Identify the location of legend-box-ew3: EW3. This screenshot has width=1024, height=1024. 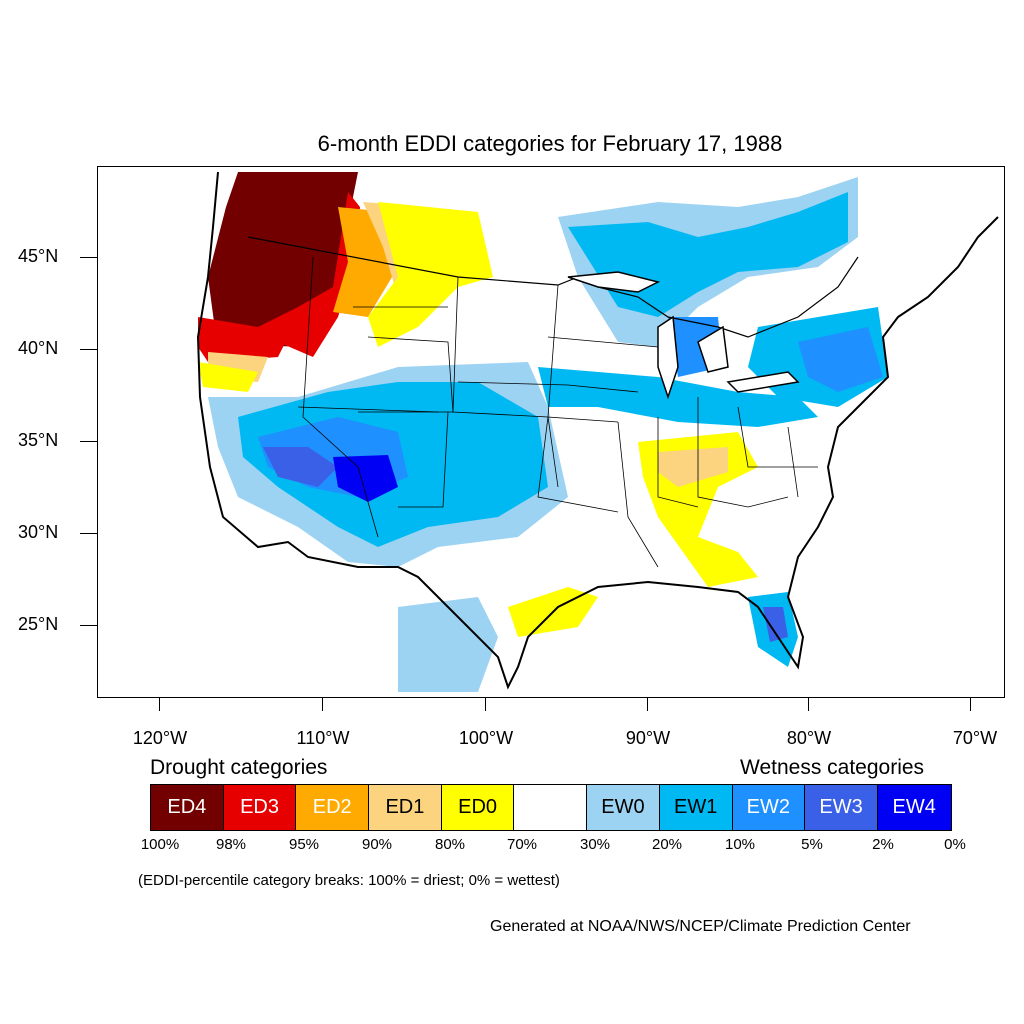
(841, 807).